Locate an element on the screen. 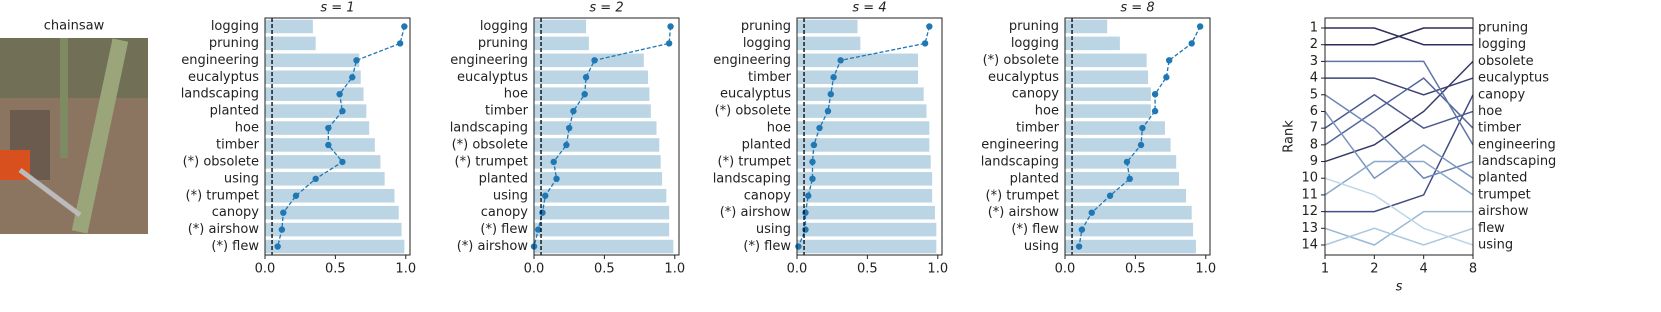  y-tick-label: 9 is located at coordinates (1314, 161).